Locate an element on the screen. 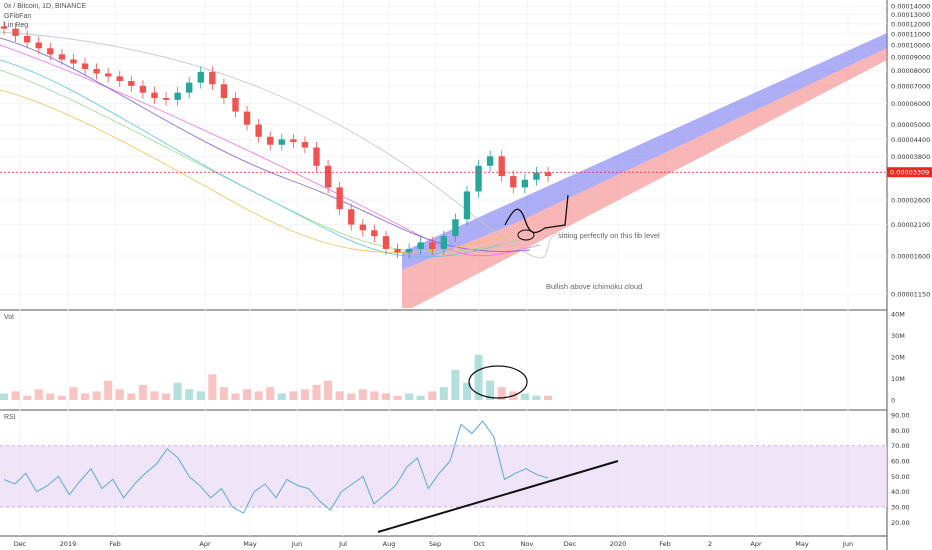  last-price-tag is located at coordinates (909, 172).